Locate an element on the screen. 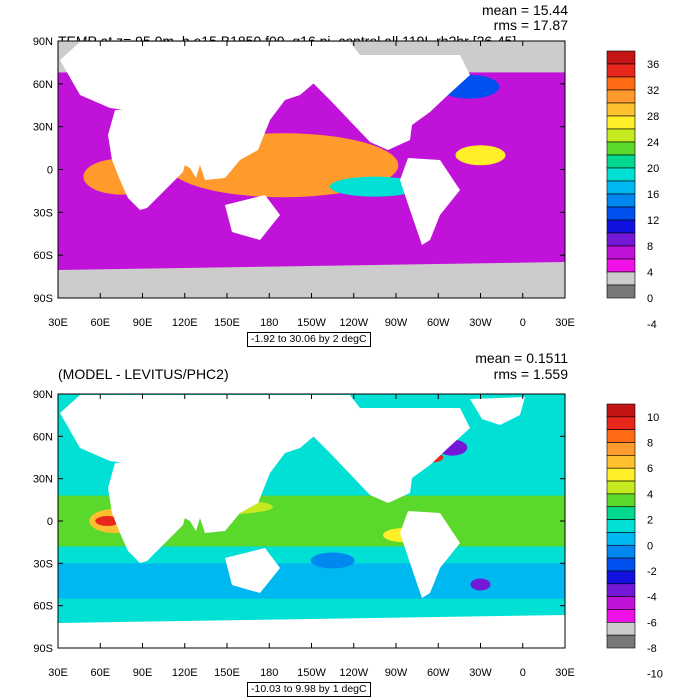 The image size is (700, 700). colorbar-label: -6 is located at coordinates (652, 623).